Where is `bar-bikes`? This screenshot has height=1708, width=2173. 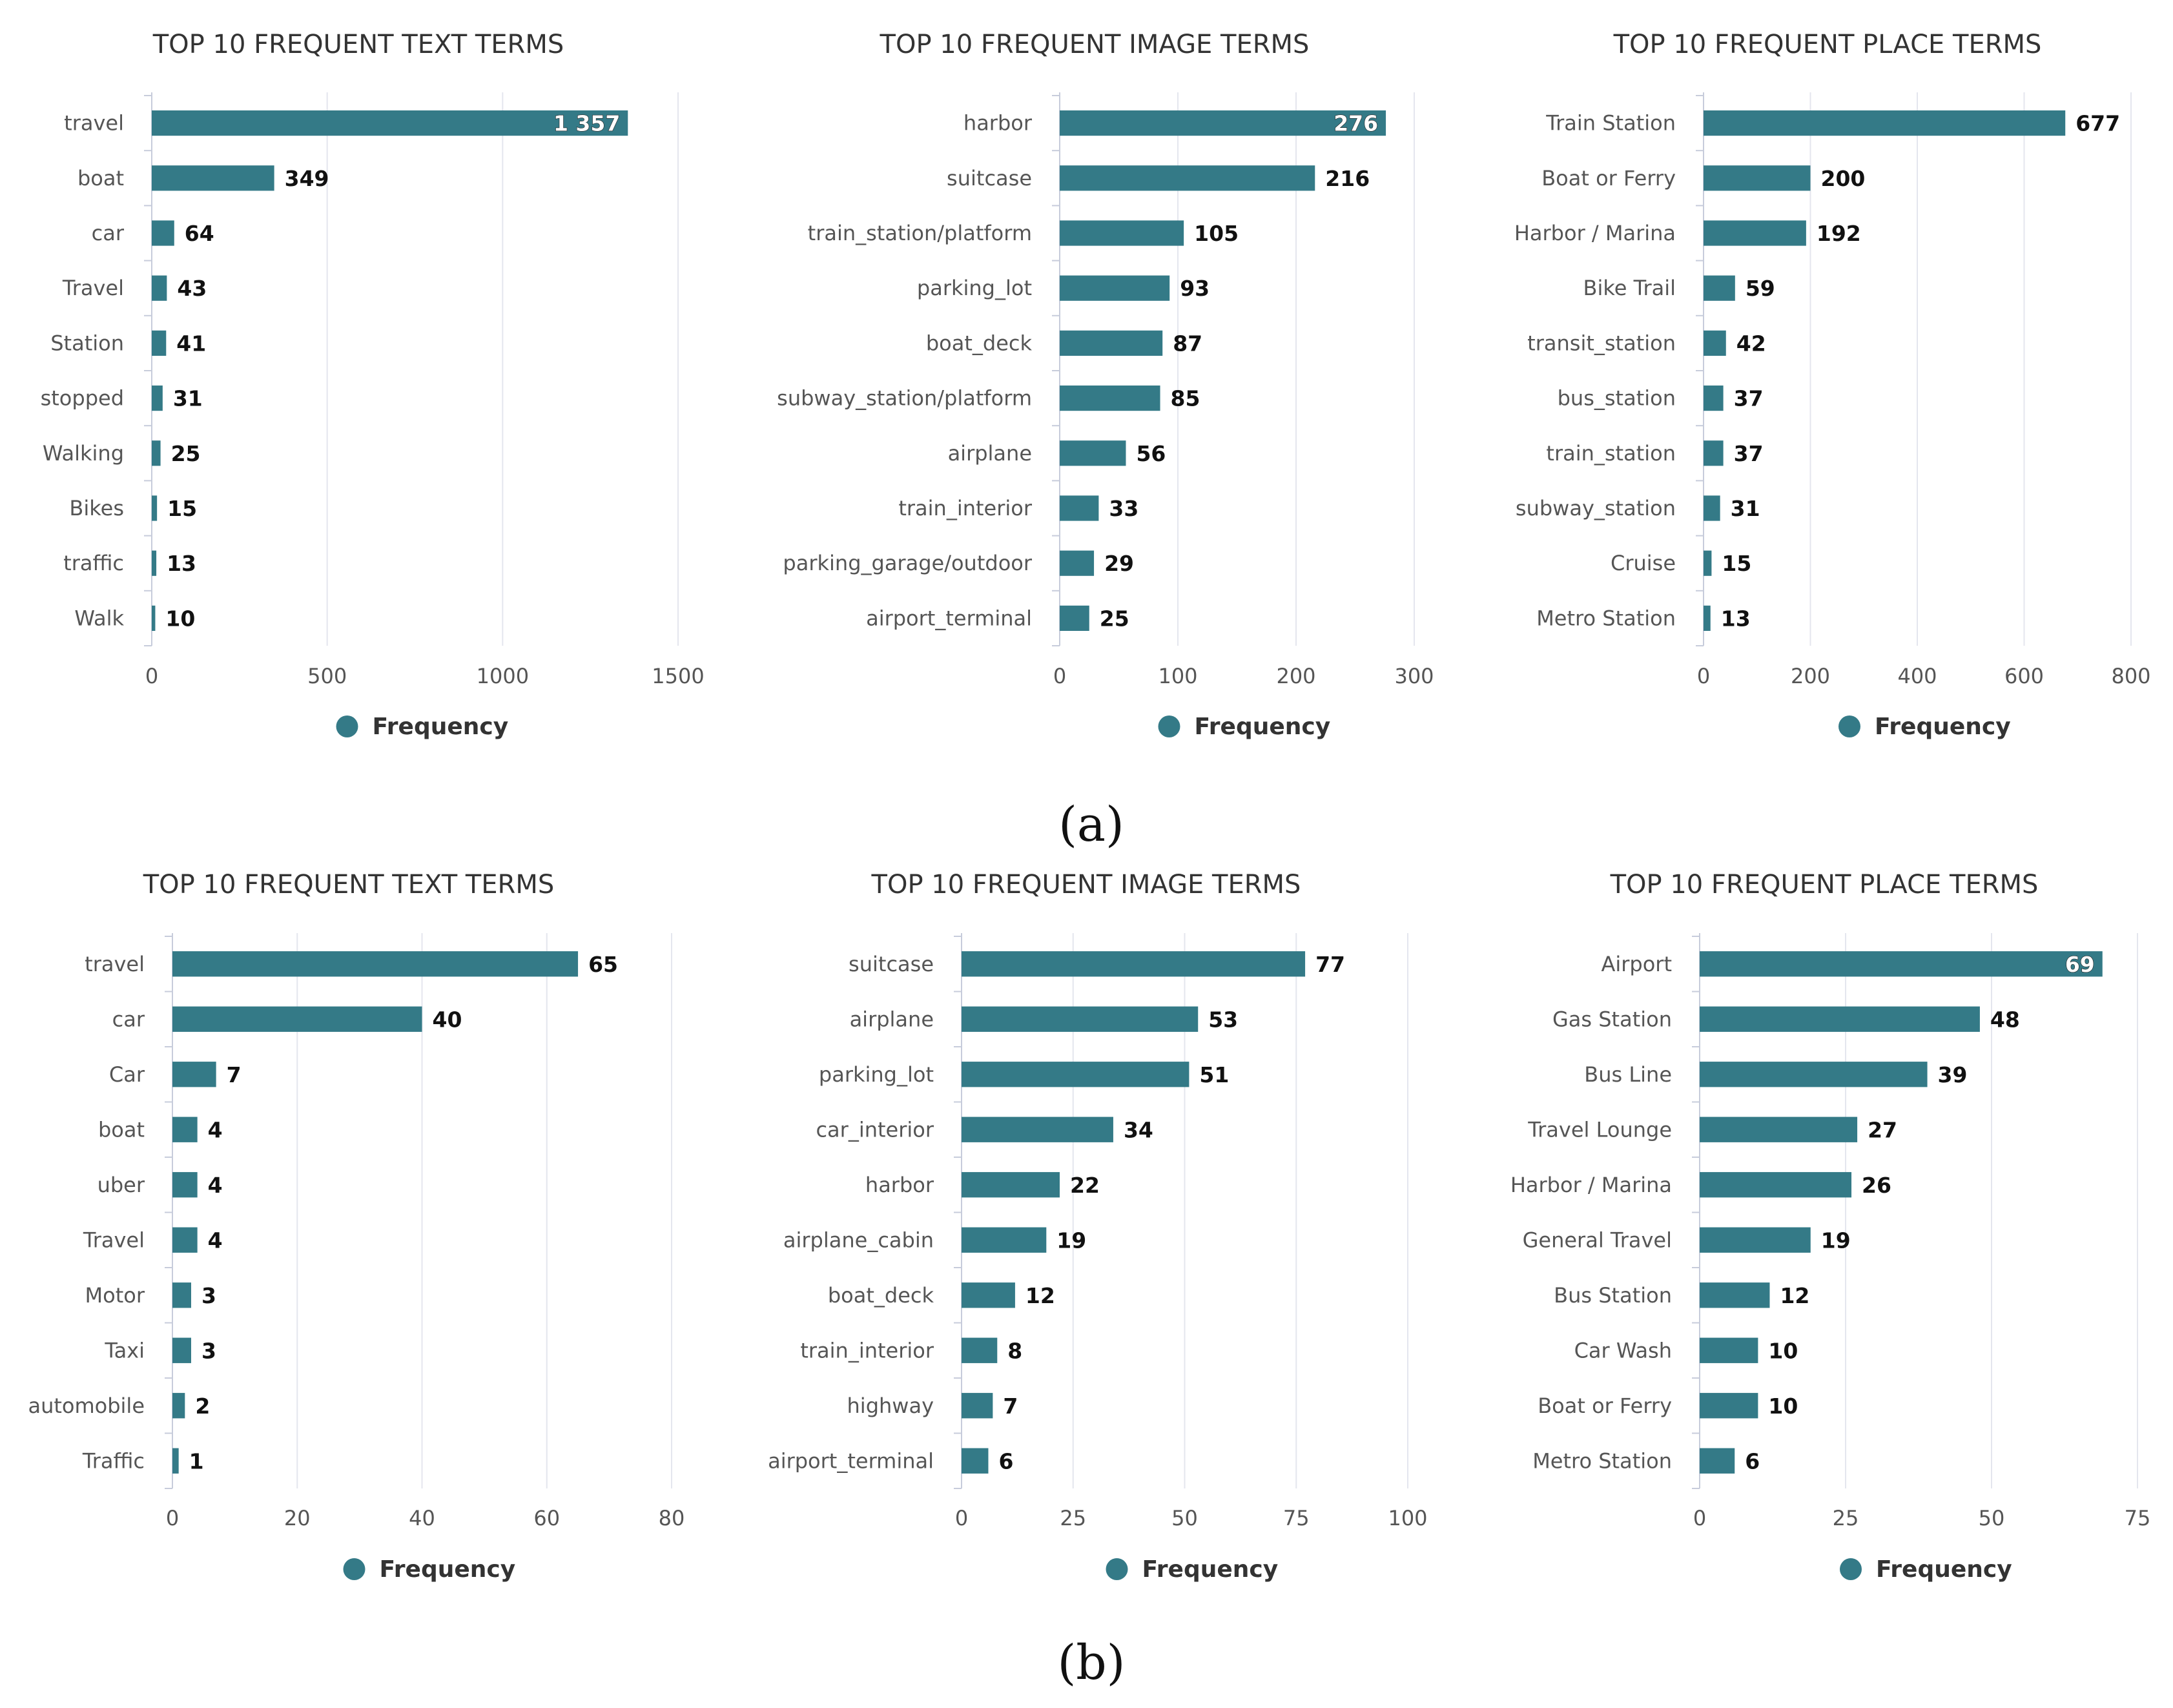
bar-bikes is located at coordinates (155, 508).